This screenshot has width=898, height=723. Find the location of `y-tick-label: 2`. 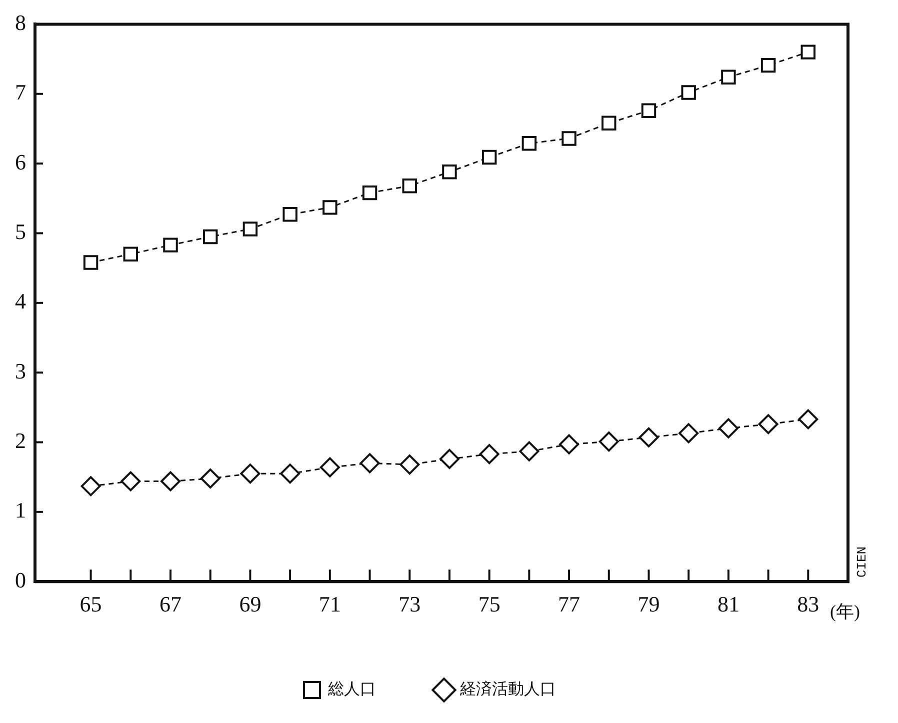

y-tick-label: 2 is located at coordinates (20, 441).